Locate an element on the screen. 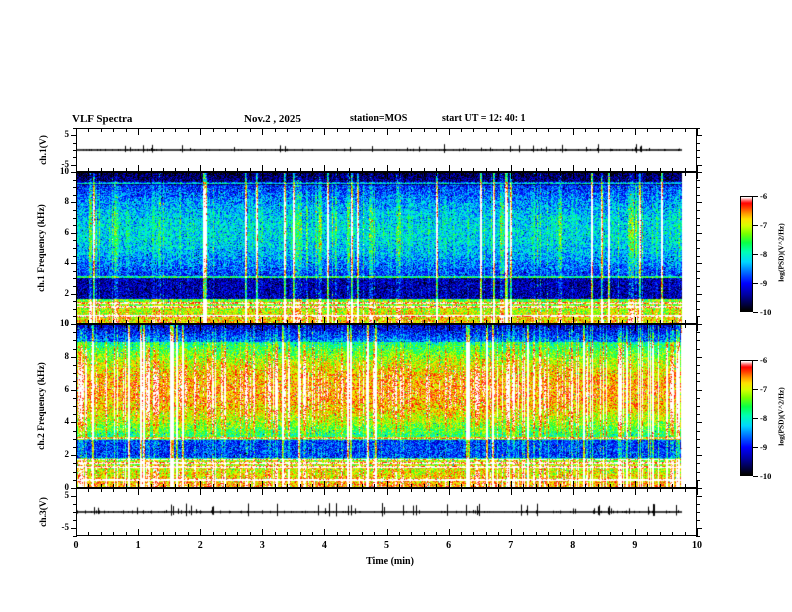 The height and width of the screenshot is (612, 792). ch1-spectrogram-ylabel-4: 4 is located at coordinates (67, 262).